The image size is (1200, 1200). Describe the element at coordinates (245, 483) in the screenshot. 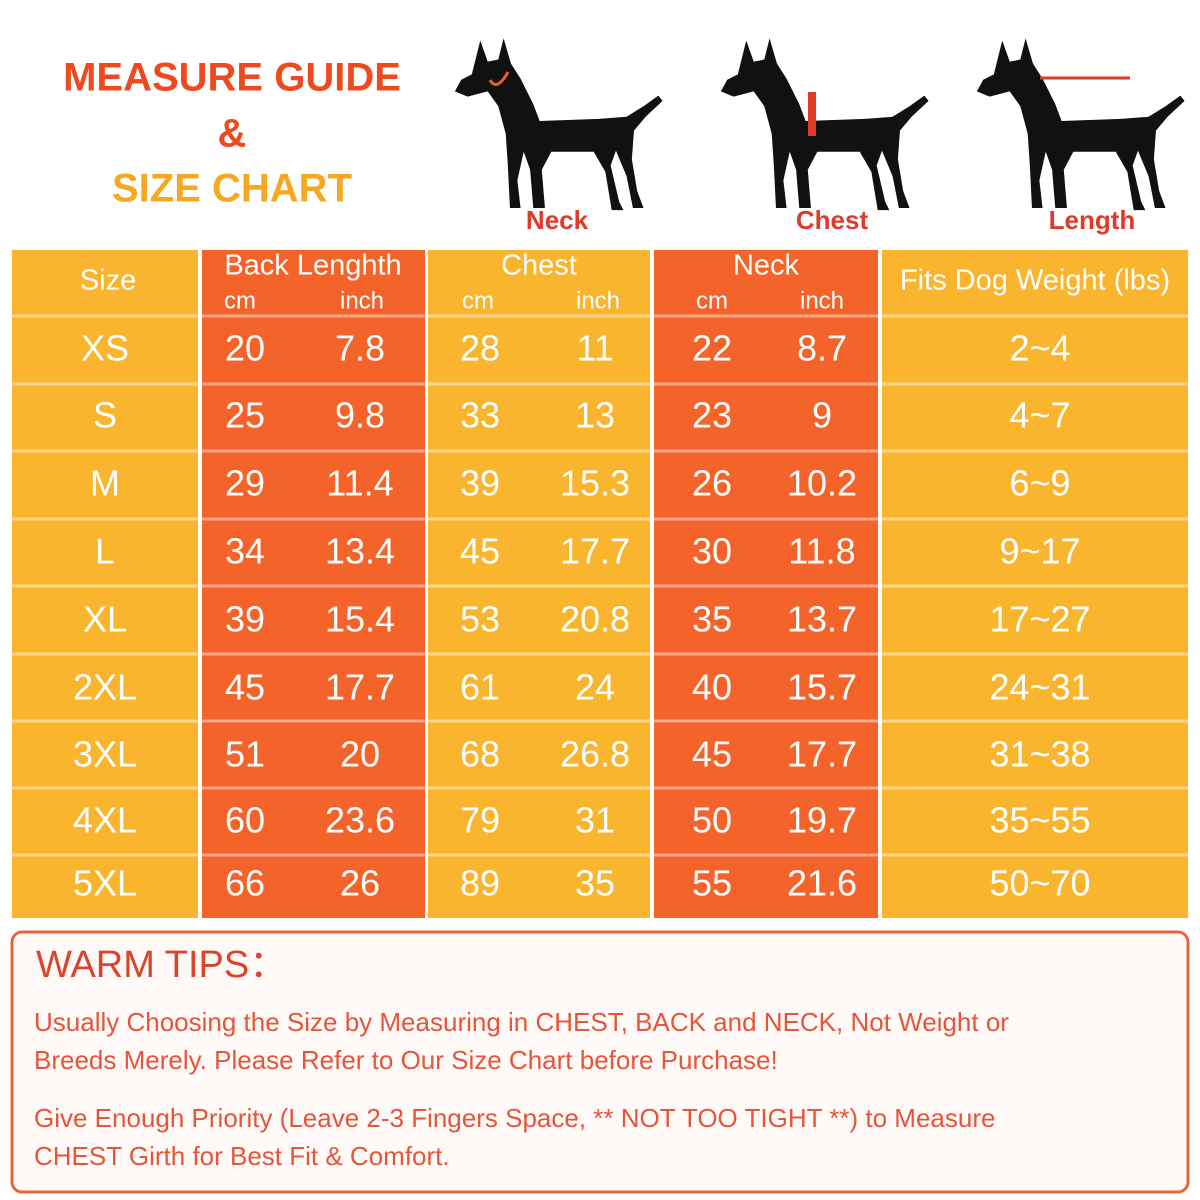

I see `table-cell: 29` at that location.